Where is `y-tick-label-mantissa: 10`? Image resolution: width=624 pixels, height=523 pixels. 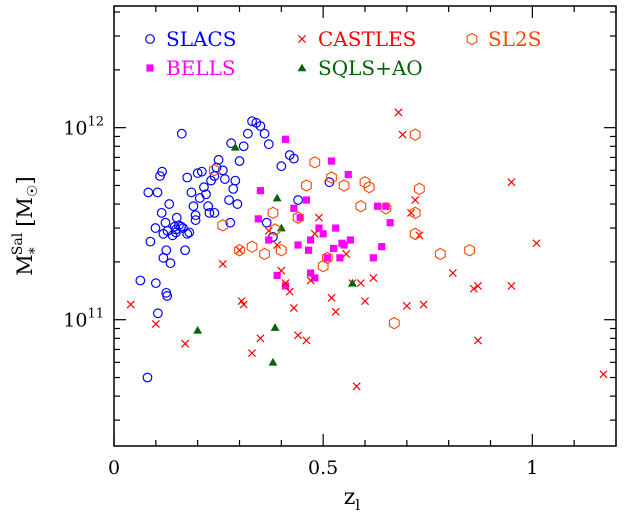
y-tick-label-mantissa: 10 is located at coordinates (75, 129).